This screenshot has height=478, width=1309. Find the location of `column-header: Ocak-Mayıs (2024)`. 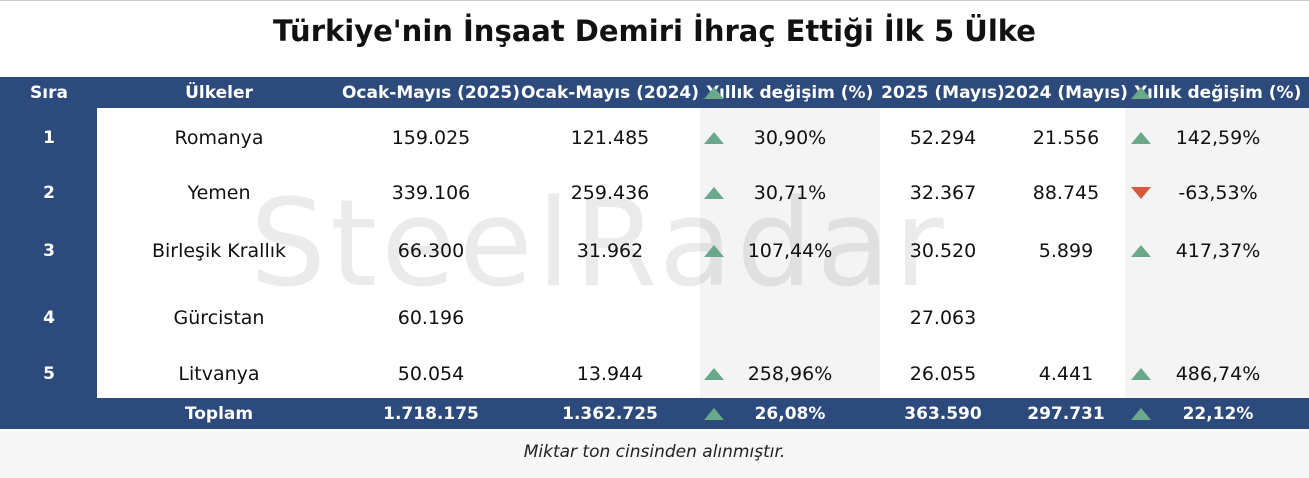

column-header: Ocak-Mayıs (2024) is located at coordinates (610, 93).